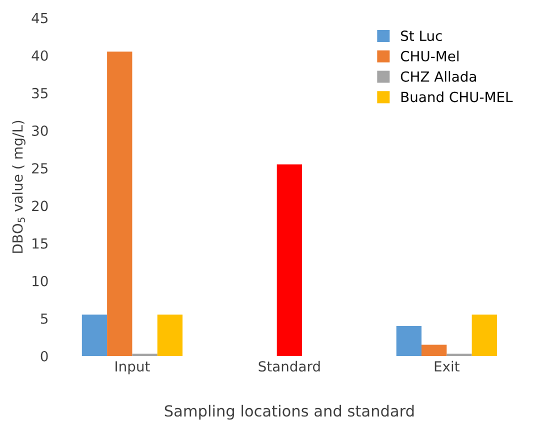 This screenshot has width=536, height=445. I want to click on y-axis-title: DBO$_{5}$ value ( mg/L), so click(19, 186).